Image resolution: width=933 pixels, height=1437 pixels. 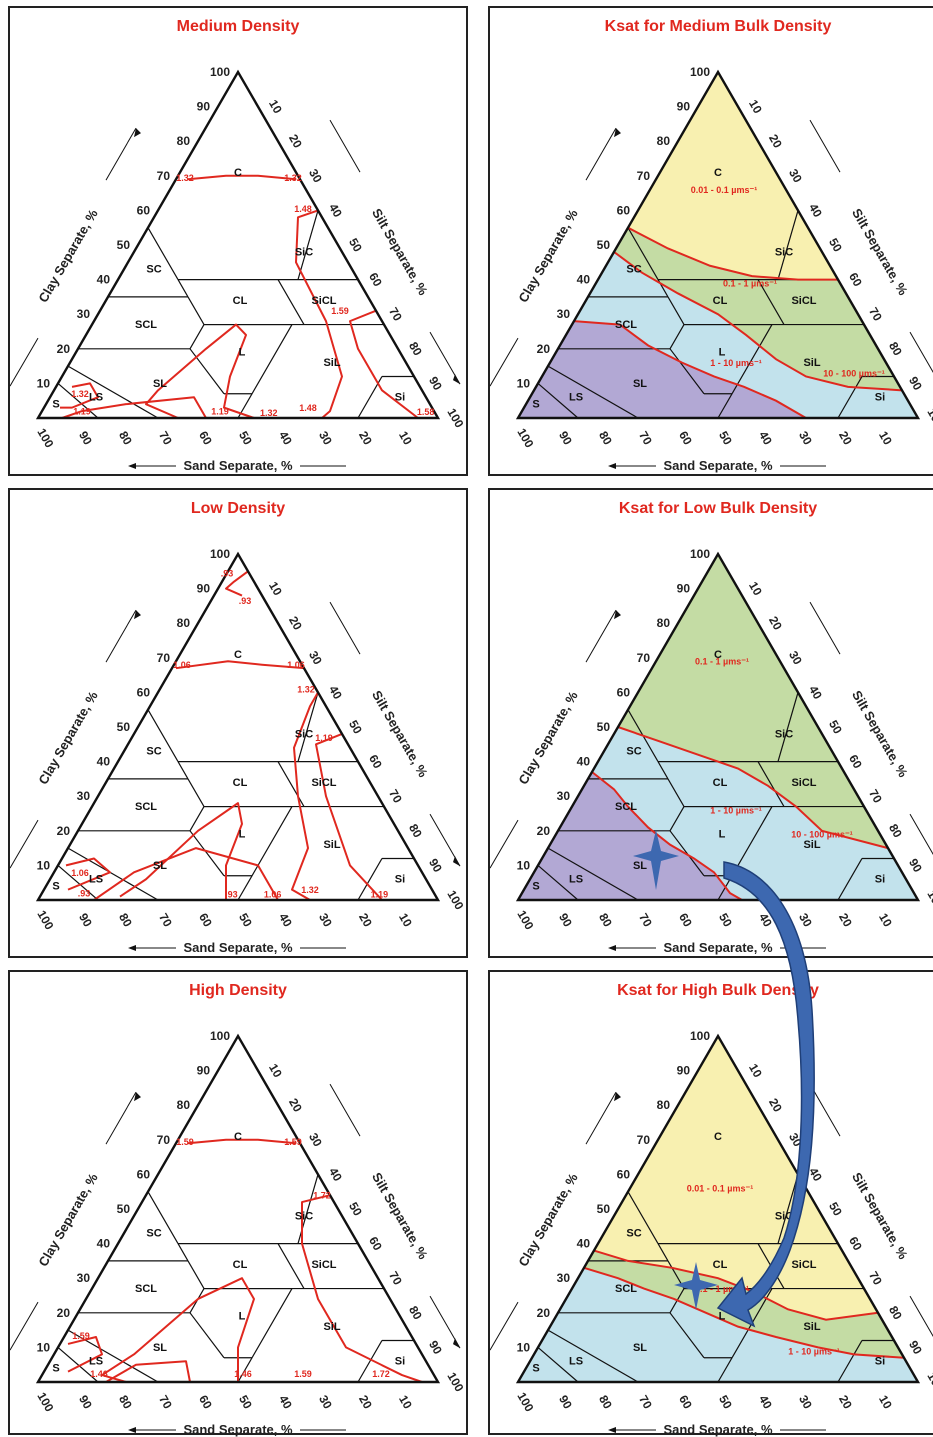 What do you see at coordinates (125, 1402) in the screenshot?
I see `sand-tick: 80` at bounding box center [125, 1402].